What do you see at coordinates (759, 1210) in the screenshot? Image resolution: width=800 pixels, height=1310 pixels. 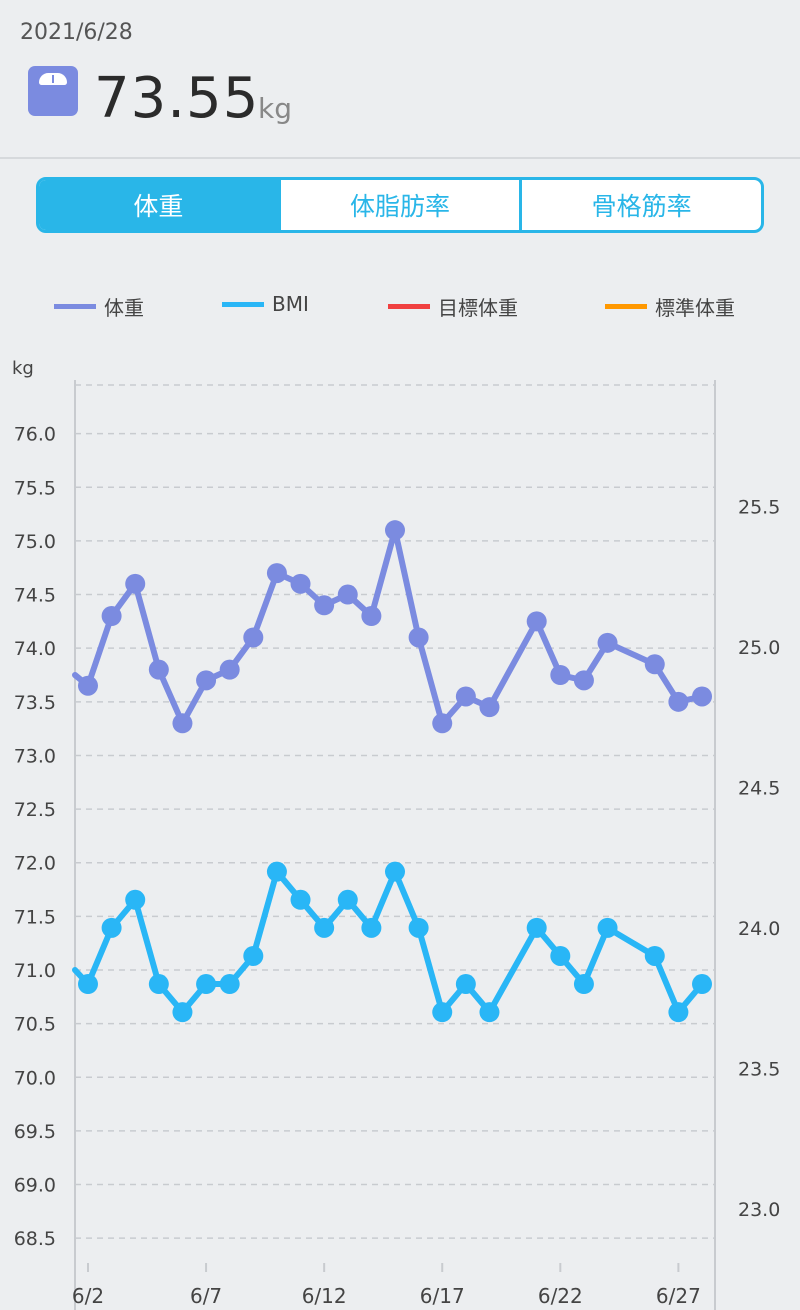 I see `y-tick-label-right: 23.0` at bounding box center [759, 1210].